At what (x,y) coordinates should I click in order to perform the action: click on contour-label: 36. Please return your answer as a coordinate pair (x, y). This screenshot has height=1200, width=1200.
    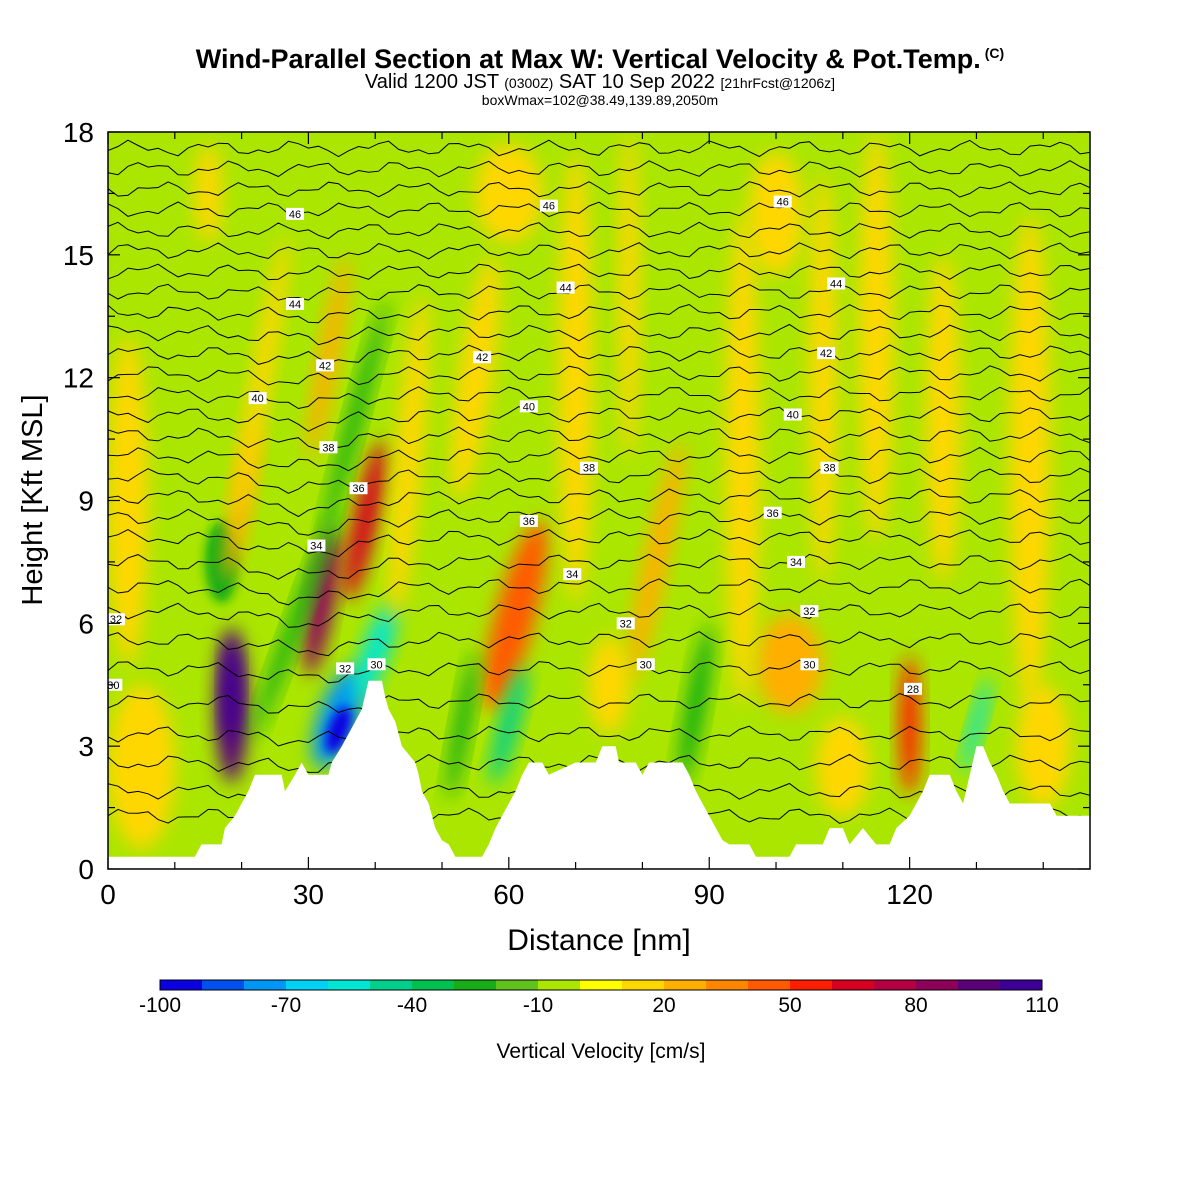
    Looking at the image, I should click on (529, 522).